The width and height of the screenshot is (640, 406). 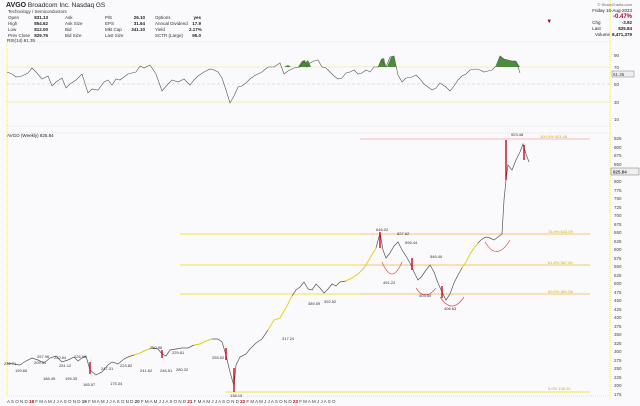 What do you see at coordinates (218, 357) in the screenshot?
I see `svg-text: 255.52` at bounding box center [218, 357].